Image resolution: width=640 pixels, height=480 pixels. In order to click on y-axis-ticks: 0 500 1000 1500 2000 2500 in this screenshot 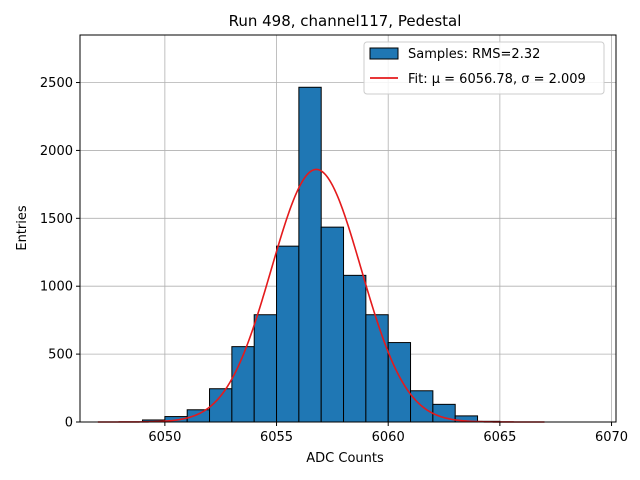, I will do `click(60, 253)`.